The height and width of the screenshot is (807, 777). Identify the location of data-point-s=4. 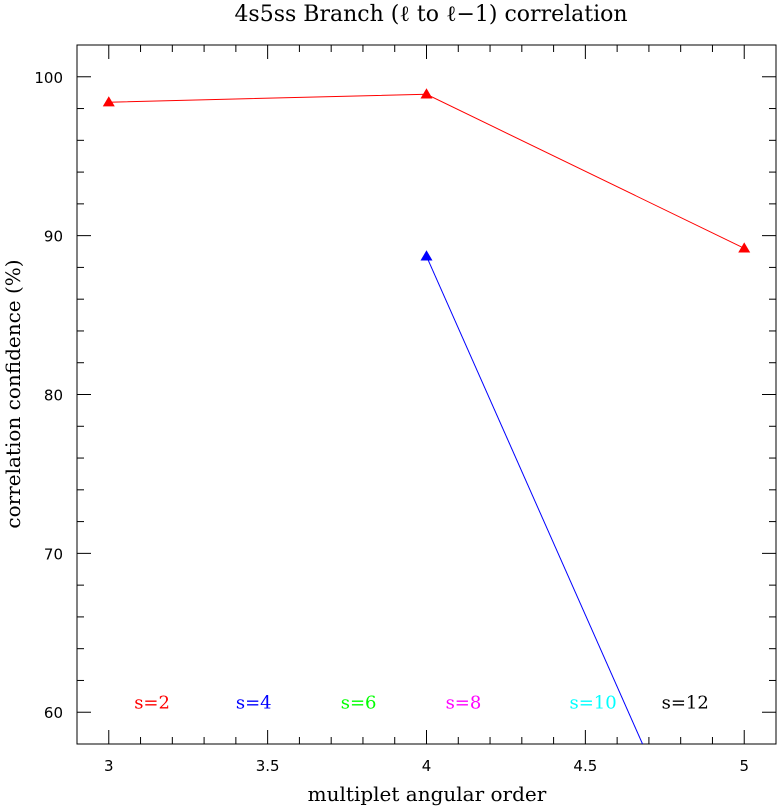
(426, 255).